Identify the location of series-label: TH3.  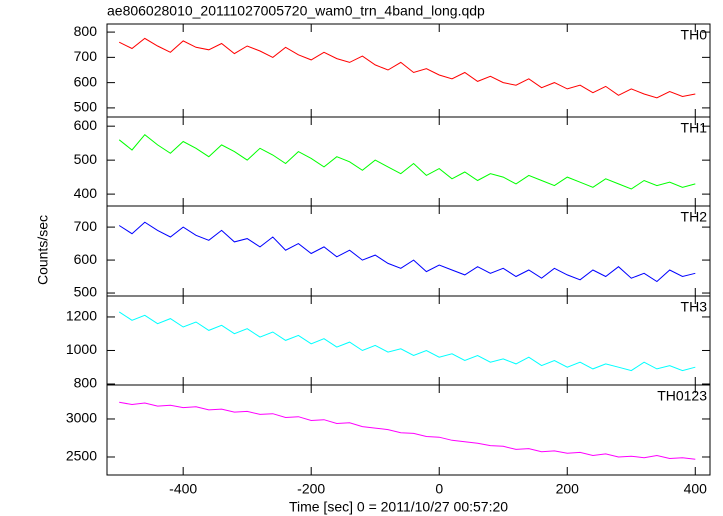
(694, 307).